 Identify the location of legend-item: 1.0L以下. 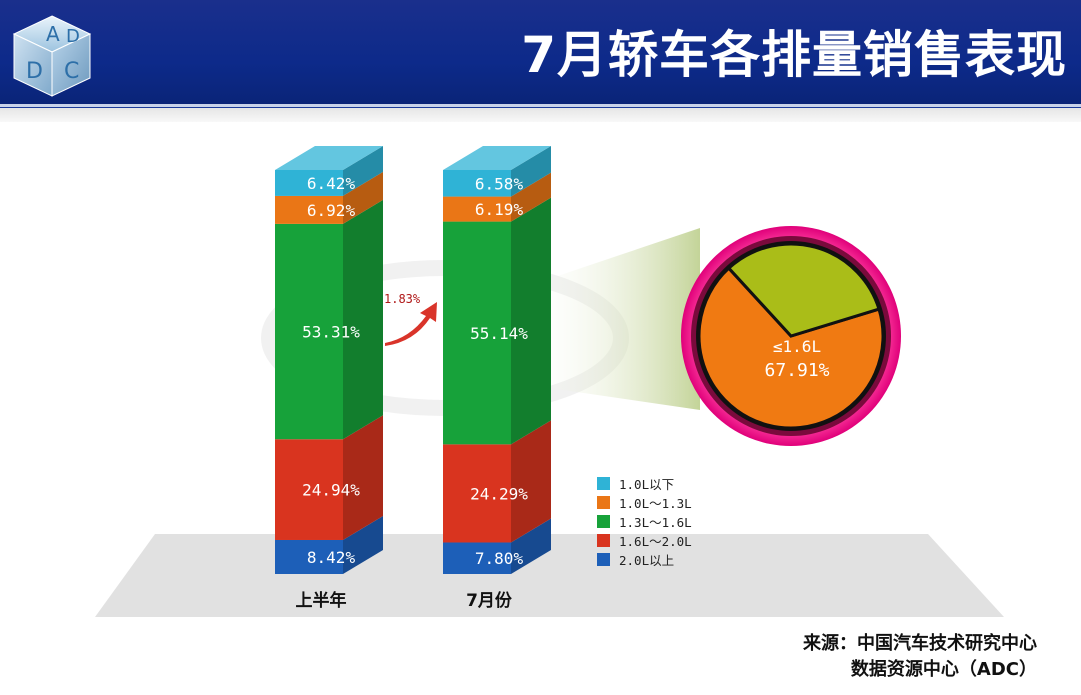
(644, 483).